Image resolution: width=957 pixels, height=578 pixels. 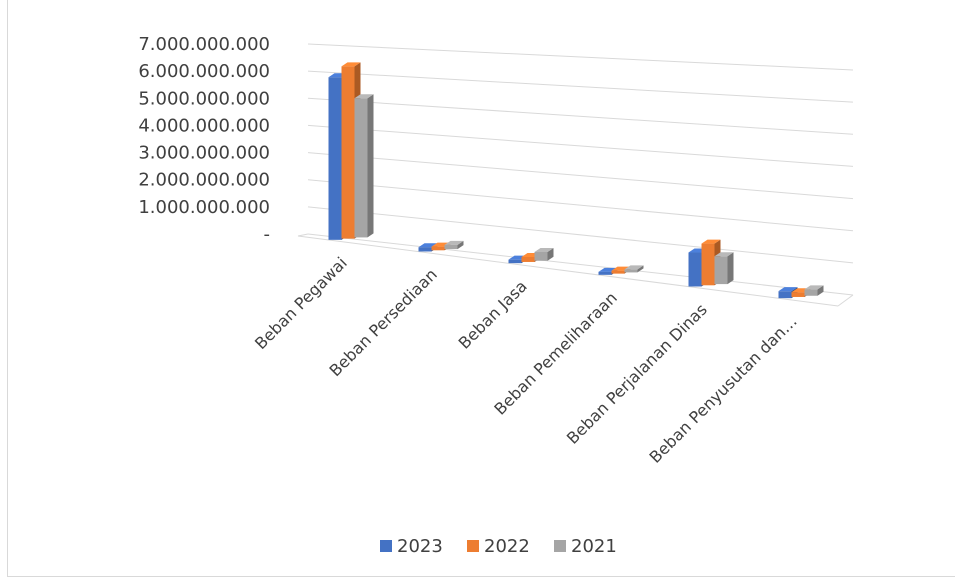 I want to click on legend-label: 2021, so click(x=594, y=546).